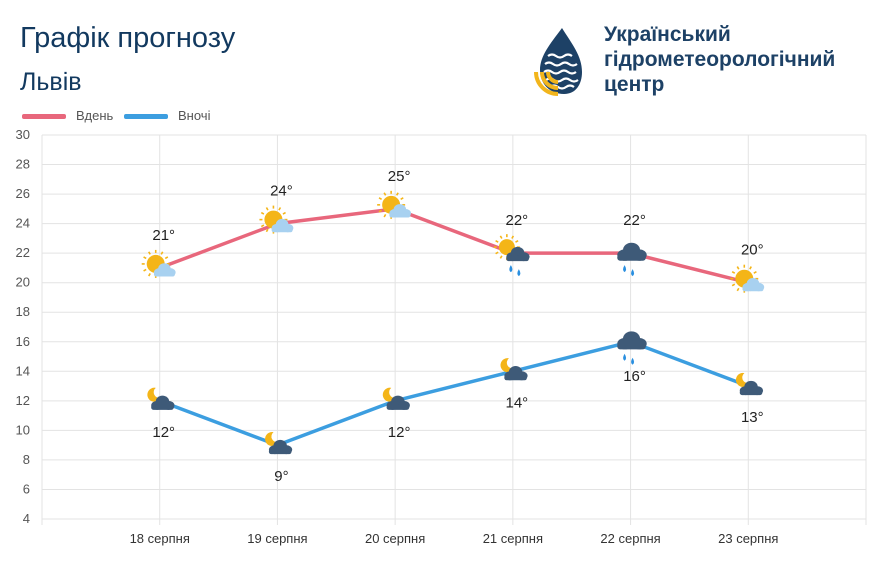 Image resolution: width=884 pixels, height=575 pixels. I want to click on series-night, so click(454, 393).